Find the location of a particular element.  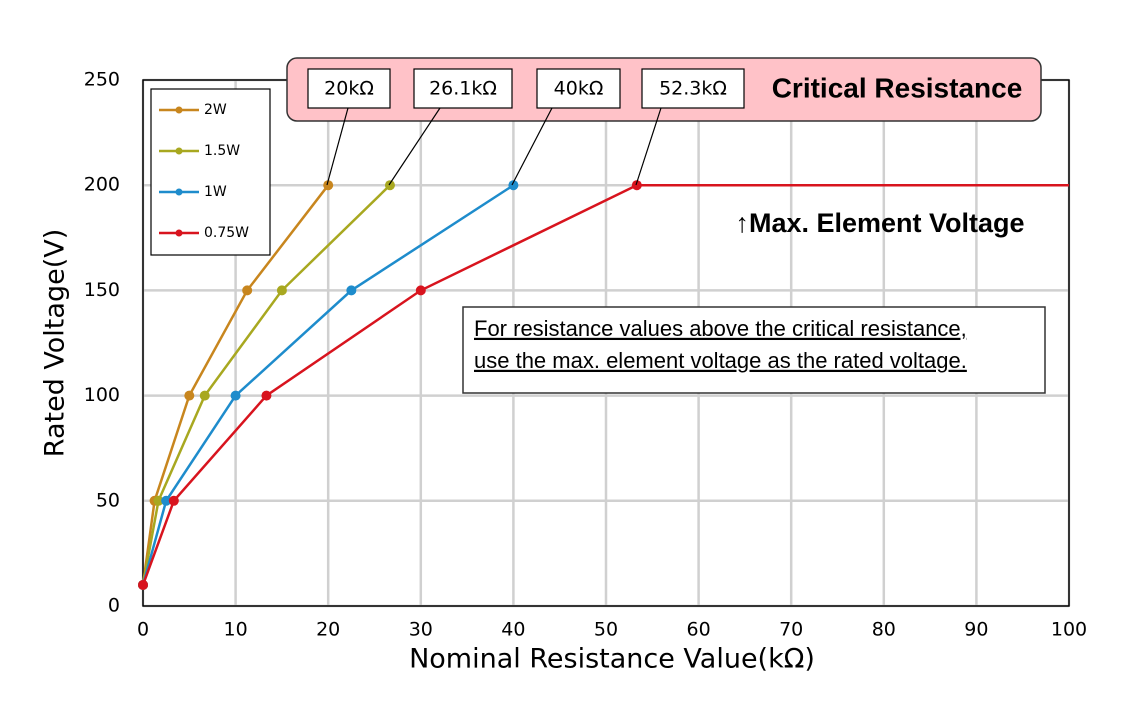

x-tick-label: 50 is located at coordinates (606, 630).